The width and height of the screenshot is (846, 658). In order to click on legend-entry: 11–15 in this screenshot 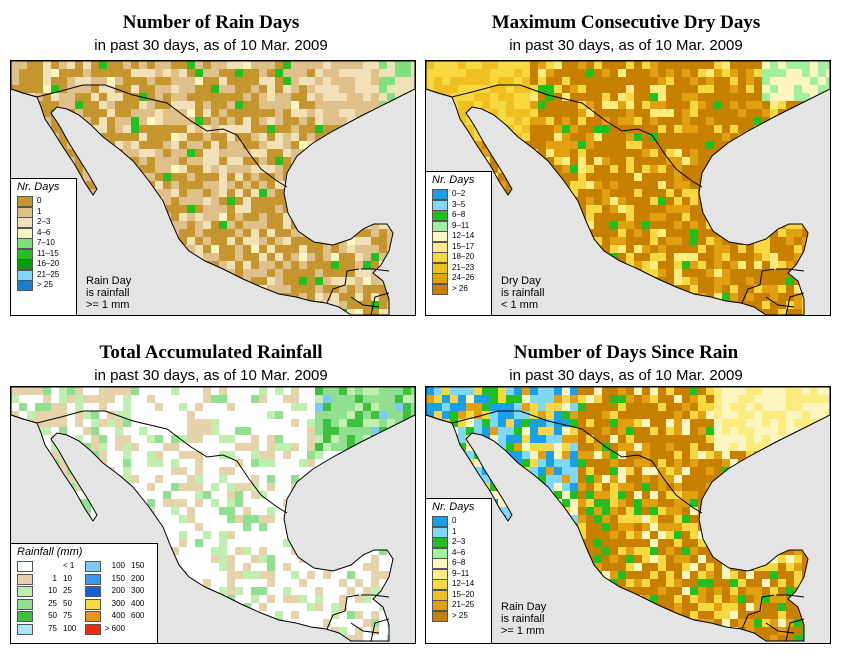, I will do `click(43, 254)`.